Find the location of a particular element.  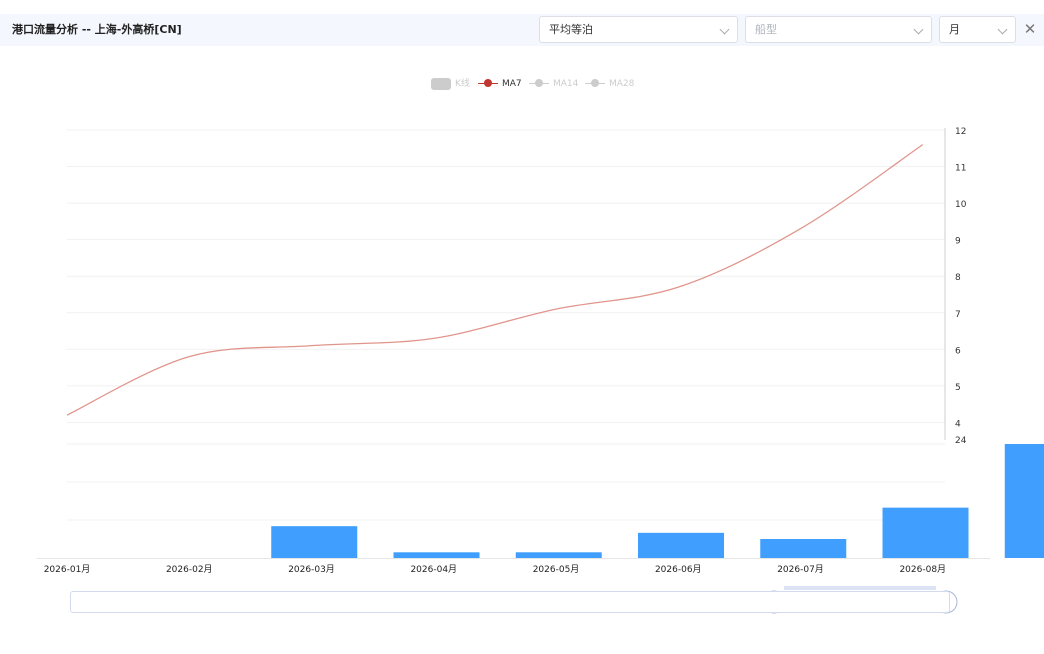

x-axis-tick-label: 2026-02月 is located at coordinates (189, 569).